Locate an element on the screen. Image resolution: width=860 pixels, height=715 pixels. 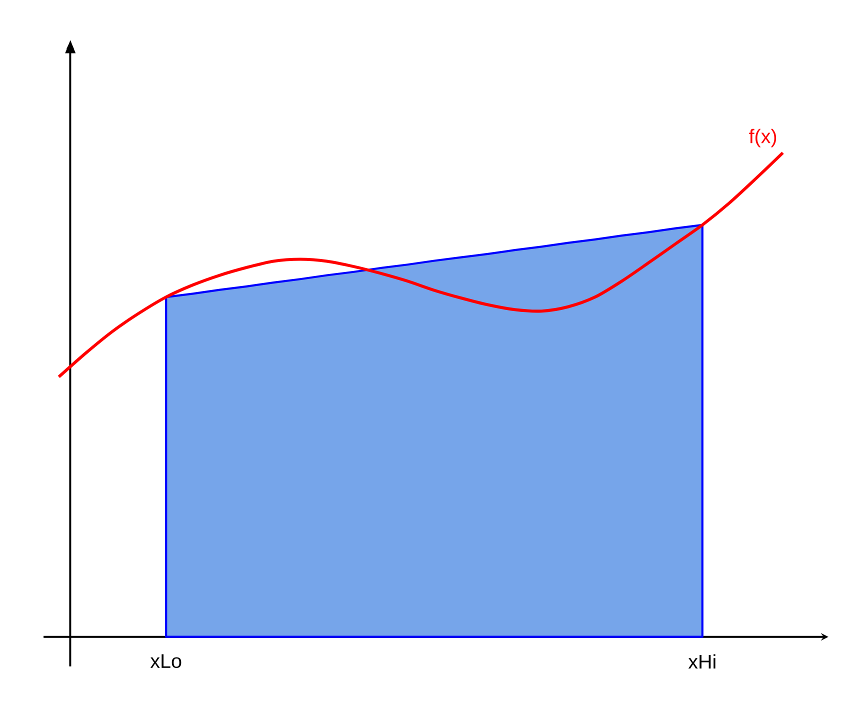
x-tick-label: xHi is located at coordinates (702, 661).